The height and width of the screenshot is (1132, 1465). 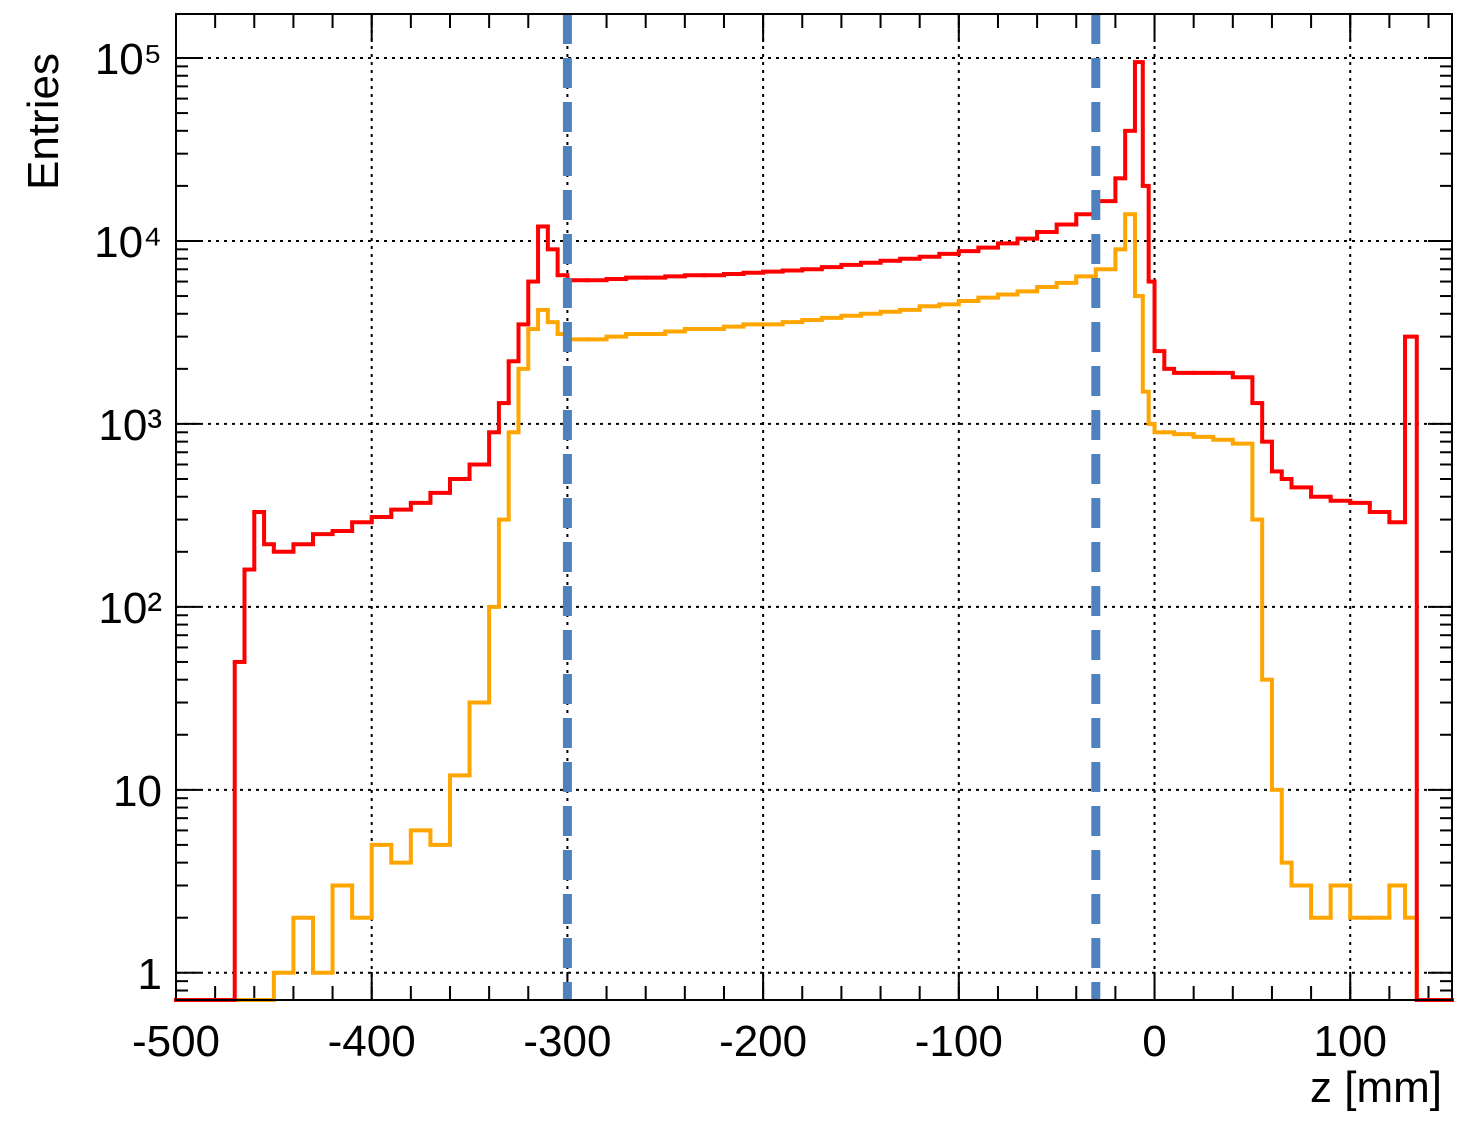 I want to click on y-tick-label: 10, so click(x=137, y=791).